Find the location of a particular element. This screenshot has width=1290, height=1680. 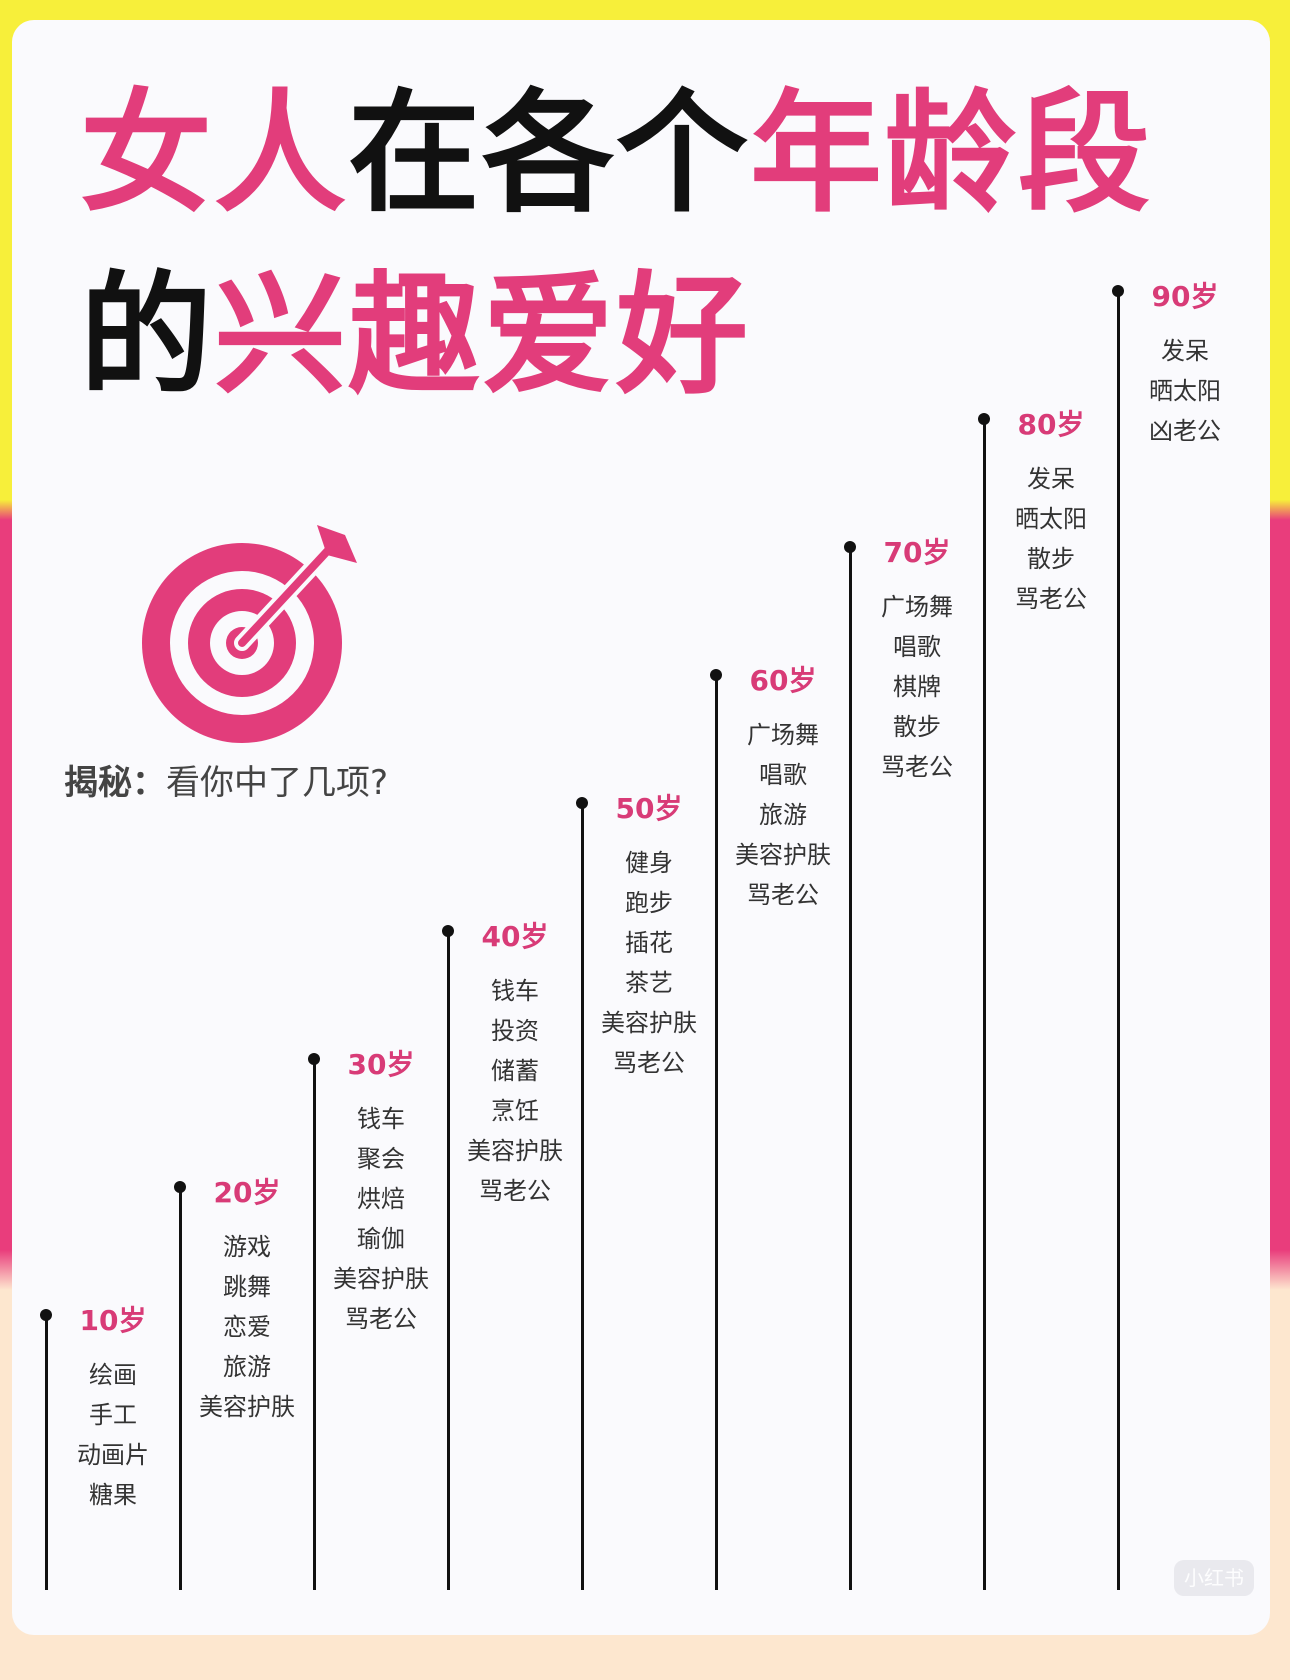

stage-age-label: 50岁 is located at coordinates (649, 808).